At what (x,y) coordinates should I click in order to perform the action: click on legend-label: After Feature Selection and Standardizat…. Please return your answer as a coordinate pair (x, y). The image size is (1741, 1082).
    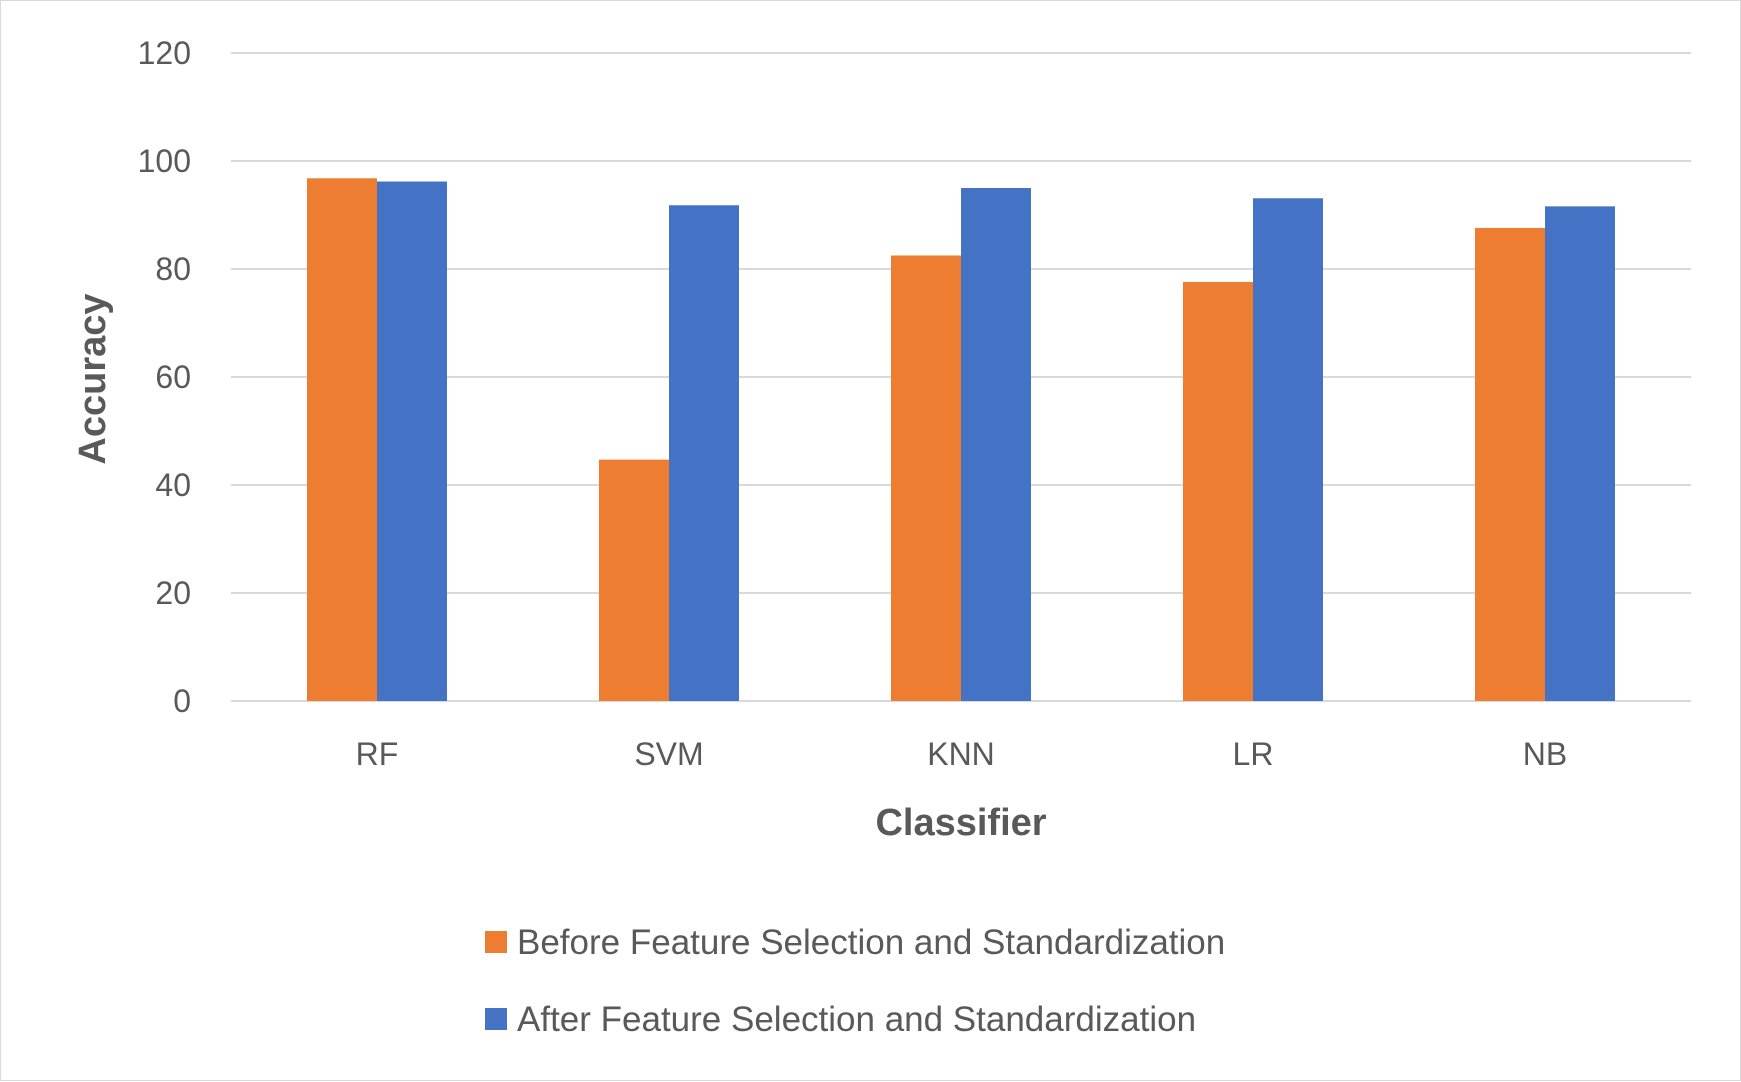
    Looking at the image, I should click on (856, 1019).